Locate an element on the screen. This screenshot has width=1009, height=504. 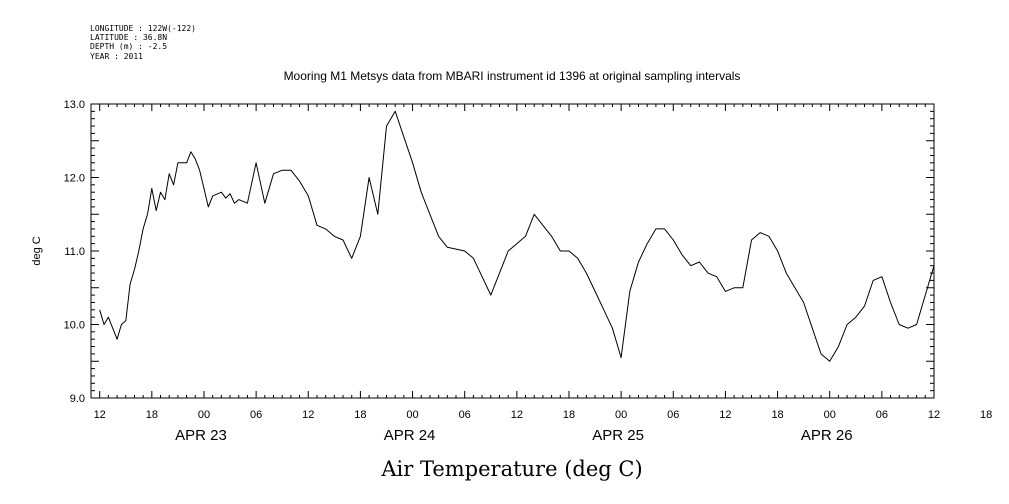
date-label: APR 24 is located at coordinates (410, 435).